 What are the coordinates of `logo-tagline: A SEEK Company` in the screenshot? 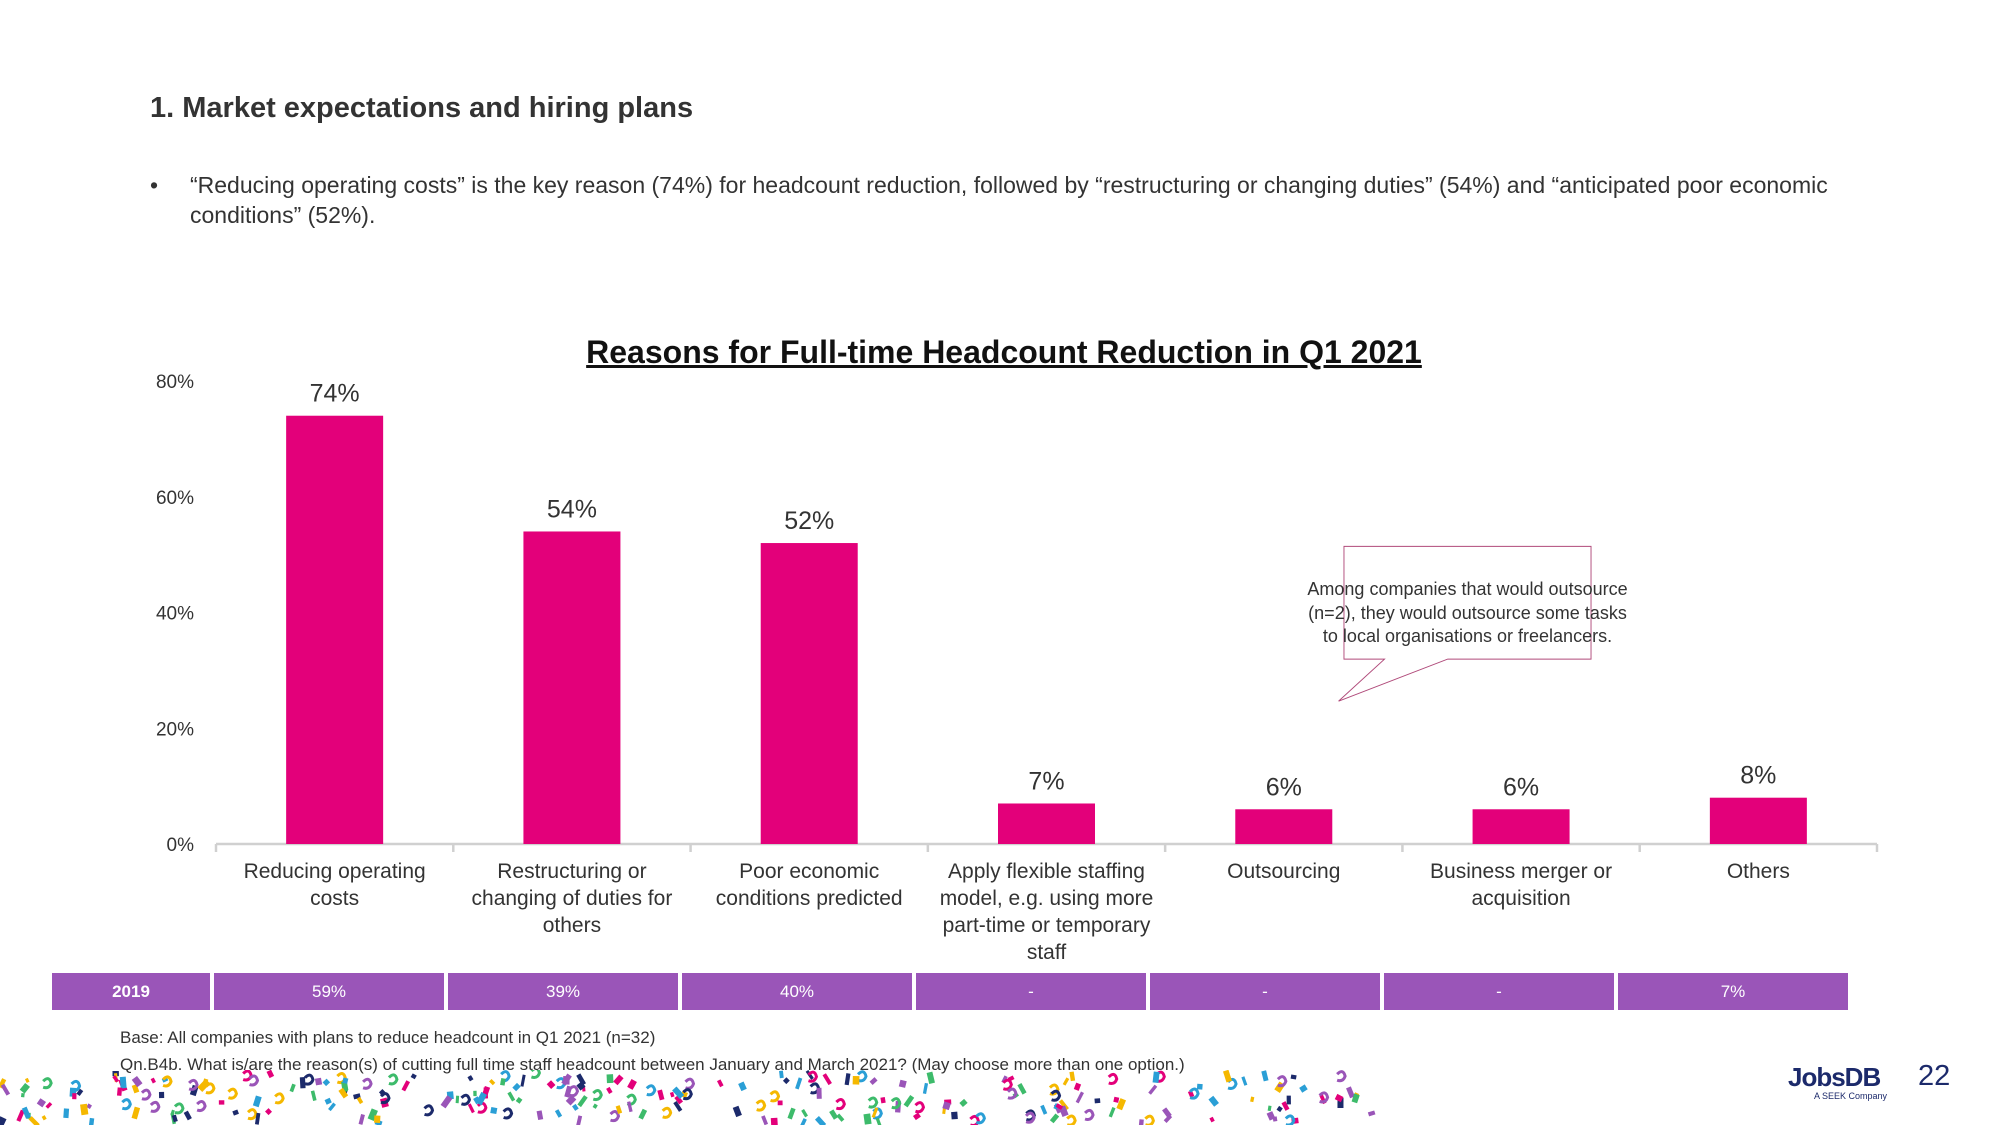 It's located at (1851, 1096).